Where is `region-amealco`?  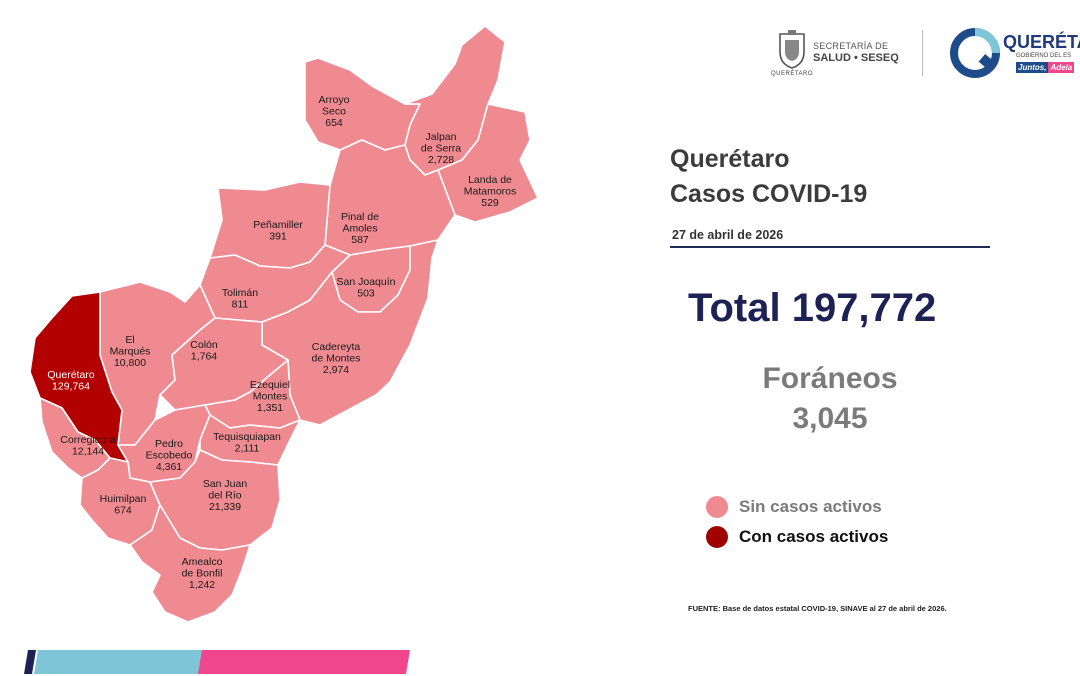
region-amealco is located at coordinates (190, 563).